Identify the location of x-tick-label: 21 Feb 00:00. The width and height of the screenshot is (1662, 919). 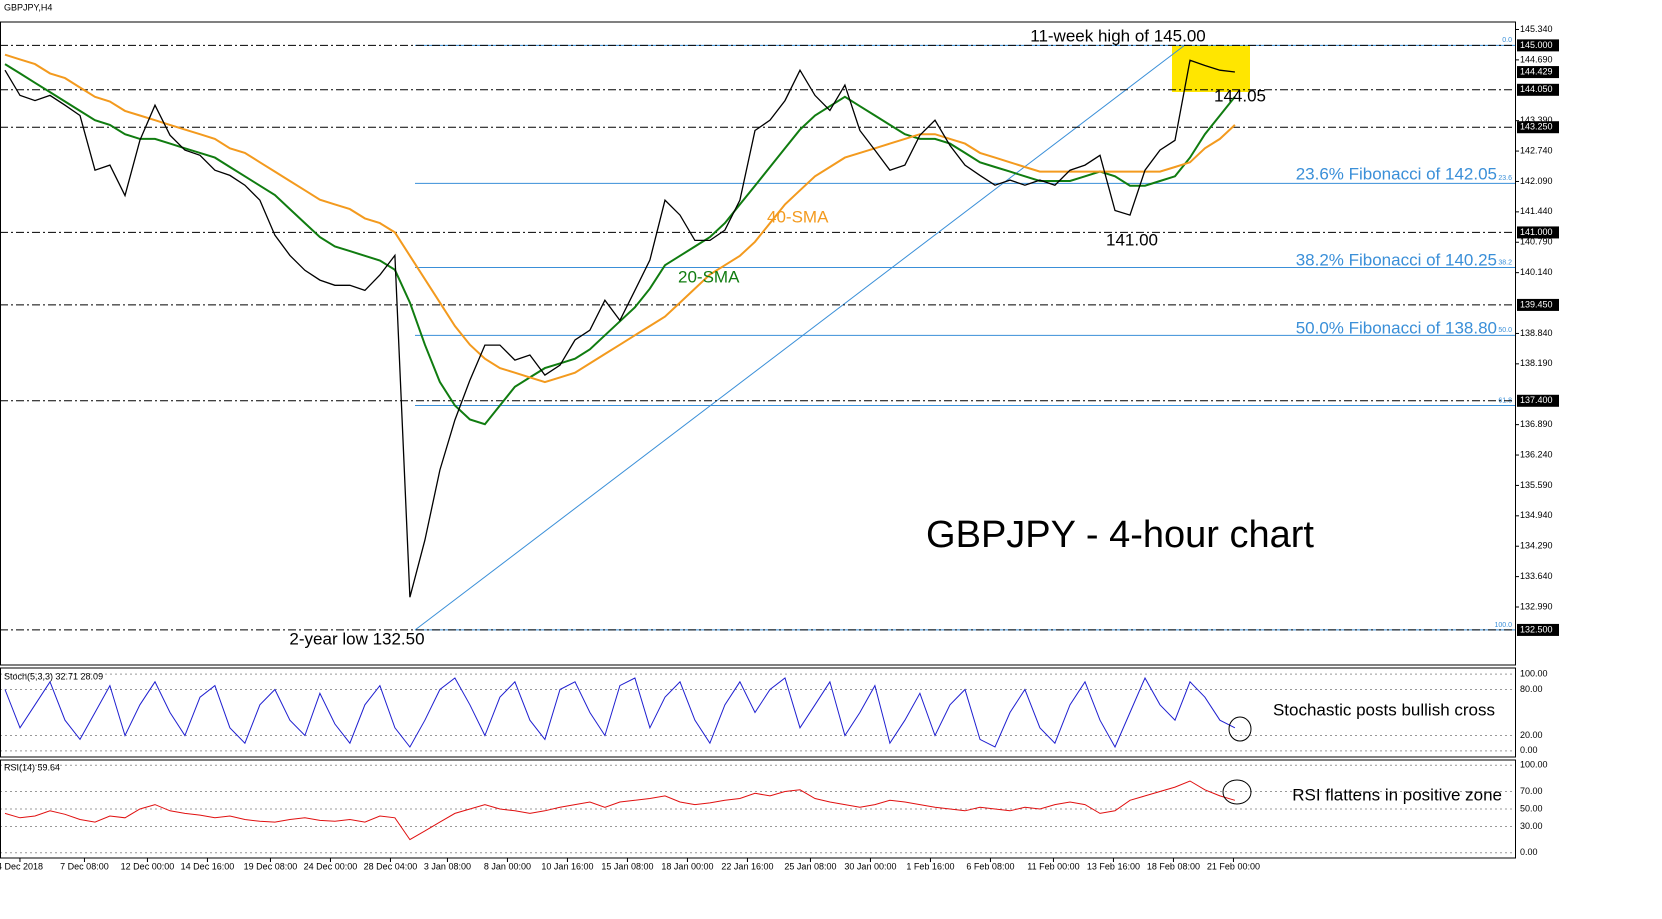
(1233, 866).